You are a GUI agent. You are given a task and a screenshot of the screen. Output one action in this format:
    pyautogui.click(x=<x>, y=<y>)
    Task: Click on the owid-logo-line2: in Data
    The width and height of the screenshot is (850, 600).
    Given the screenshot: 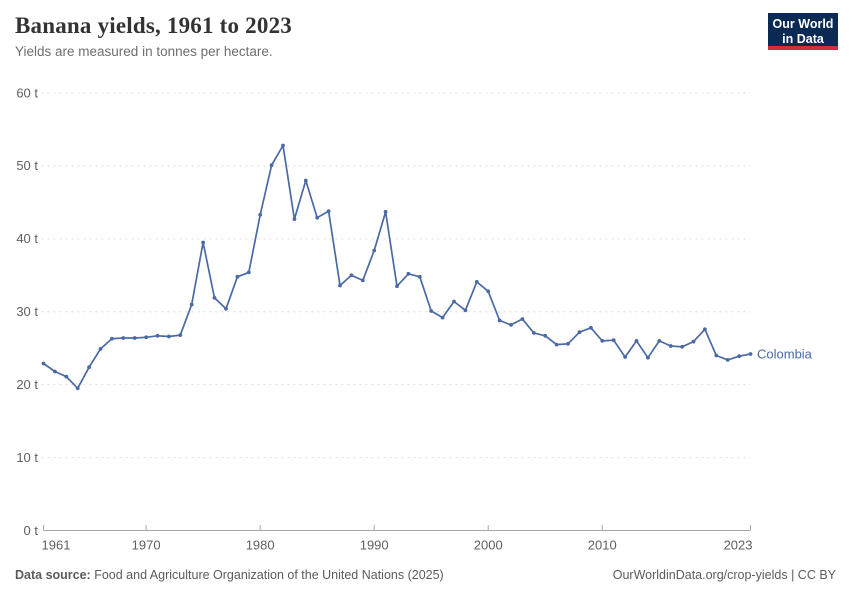 What is the action you would take?
    pyautogui.click(x=803, y=38)
    